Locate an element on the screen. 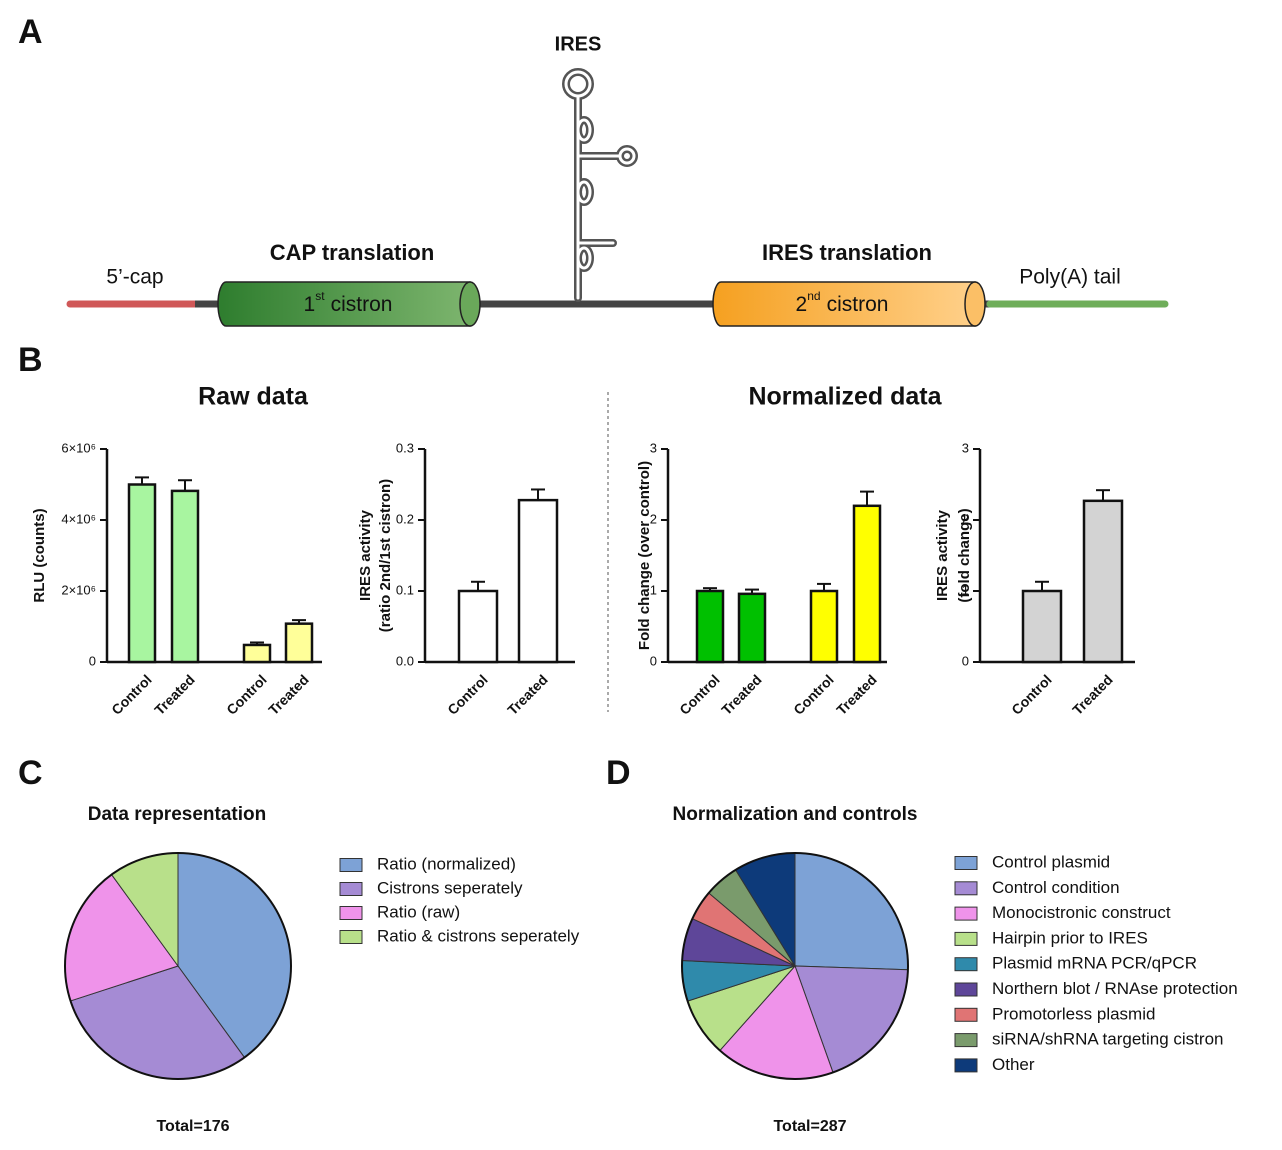 The height and width of the screenshot is (1150, 1282). y-axis-label: Fold change (over control) is located at coordinates (644, 555).